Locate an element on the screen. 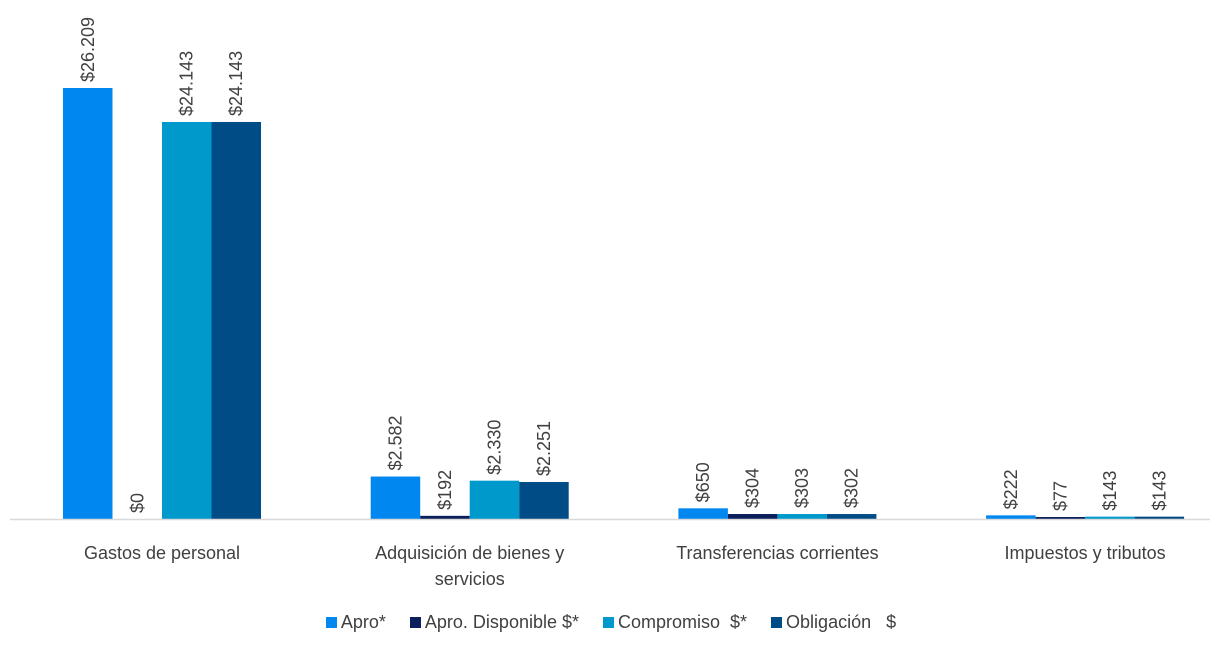  category-label-line: Transferencias corrientes is located at coordinates (777, 553).